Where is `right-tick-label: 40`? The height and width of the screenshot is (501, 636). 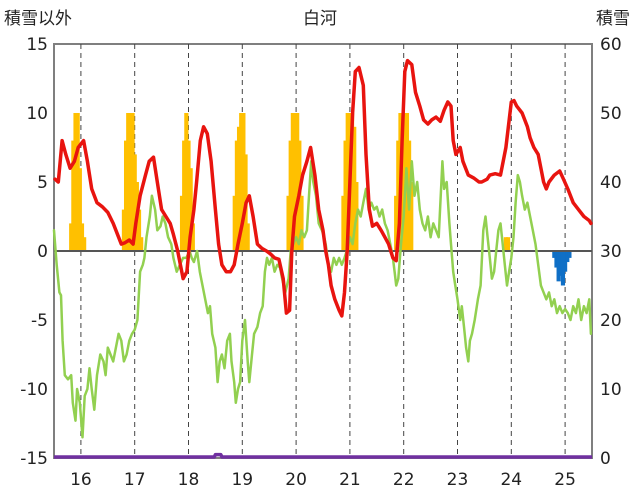
right-tick-label: 40 is located at coordinates (611, 183).